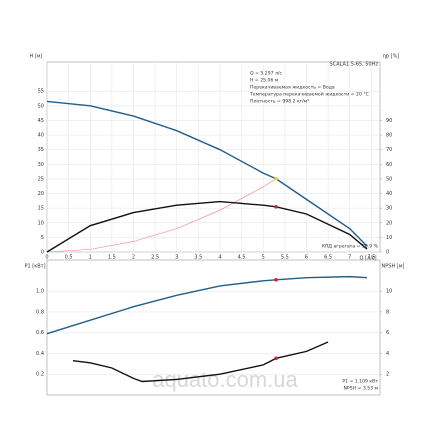  What do you see at coordinates (41, 209) in the screenshot?
I see `y-tick-label: 15` at bounding box center [41, 209].